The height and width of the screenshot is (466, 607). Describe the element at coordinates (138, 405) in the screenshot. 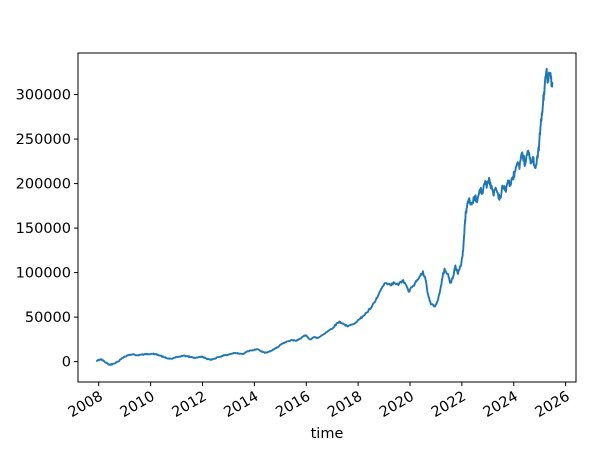

I see `x-tick-label: 2010` at that location.